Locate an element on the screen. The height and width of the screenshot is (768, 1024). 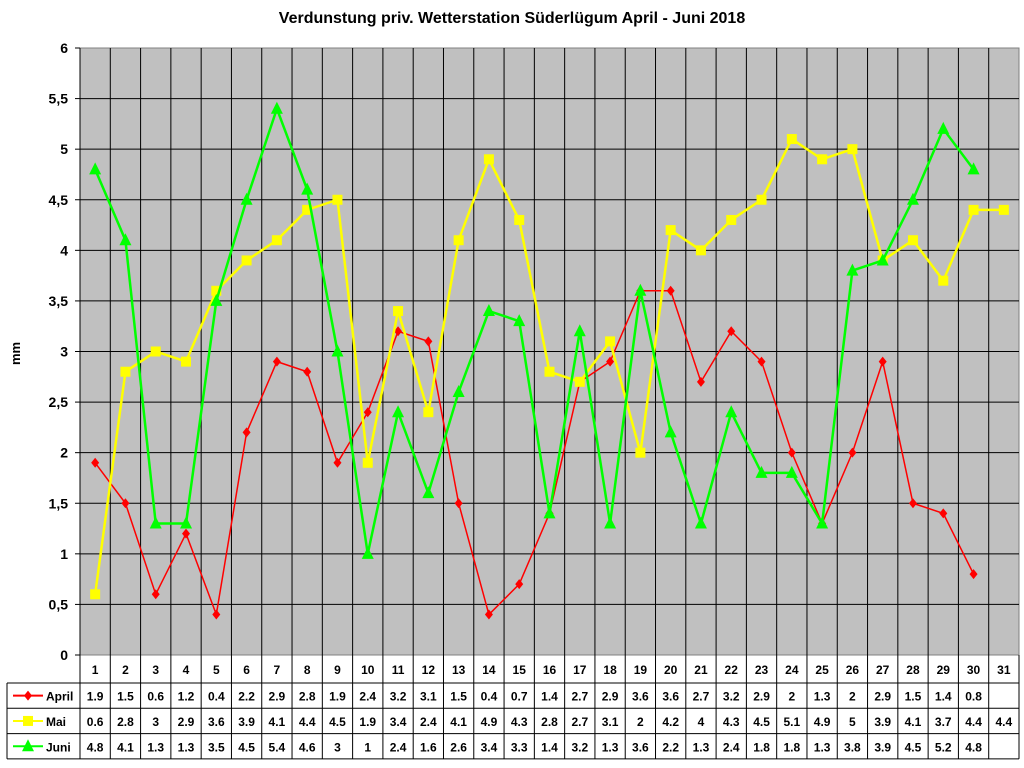
x-category-label: 4 is located at coordinates (186, 670).